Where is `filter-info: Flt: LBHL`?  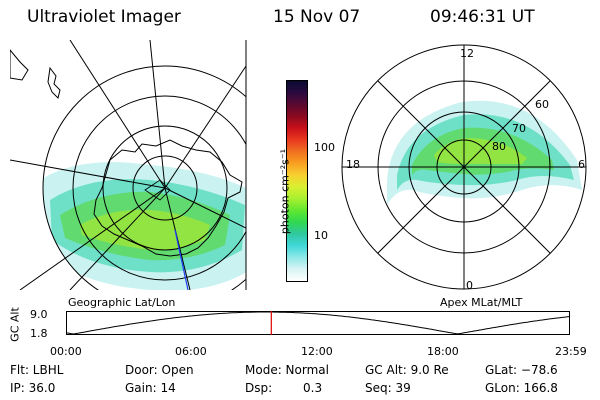 filter-info: Flt: LBHL is located at coordinates (37, 370).